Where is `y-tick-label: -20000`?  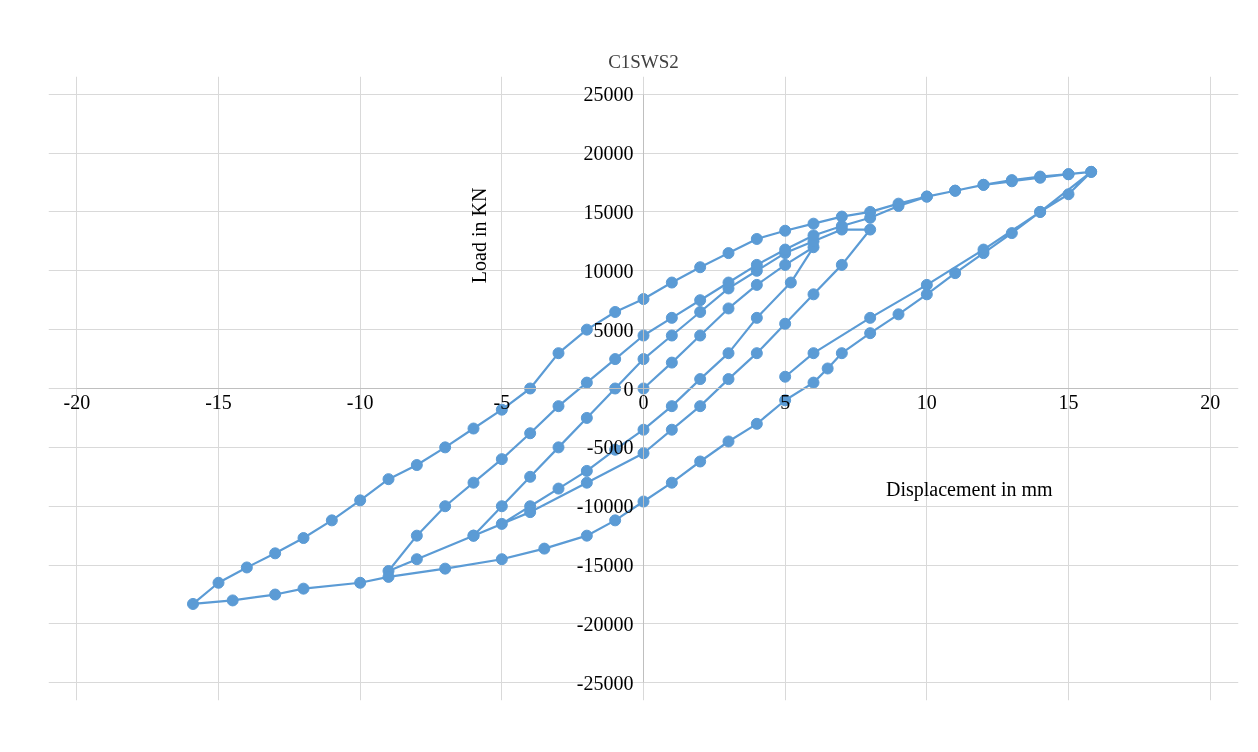
y-tick-label: -20000 is located at coordinates (605, 623).